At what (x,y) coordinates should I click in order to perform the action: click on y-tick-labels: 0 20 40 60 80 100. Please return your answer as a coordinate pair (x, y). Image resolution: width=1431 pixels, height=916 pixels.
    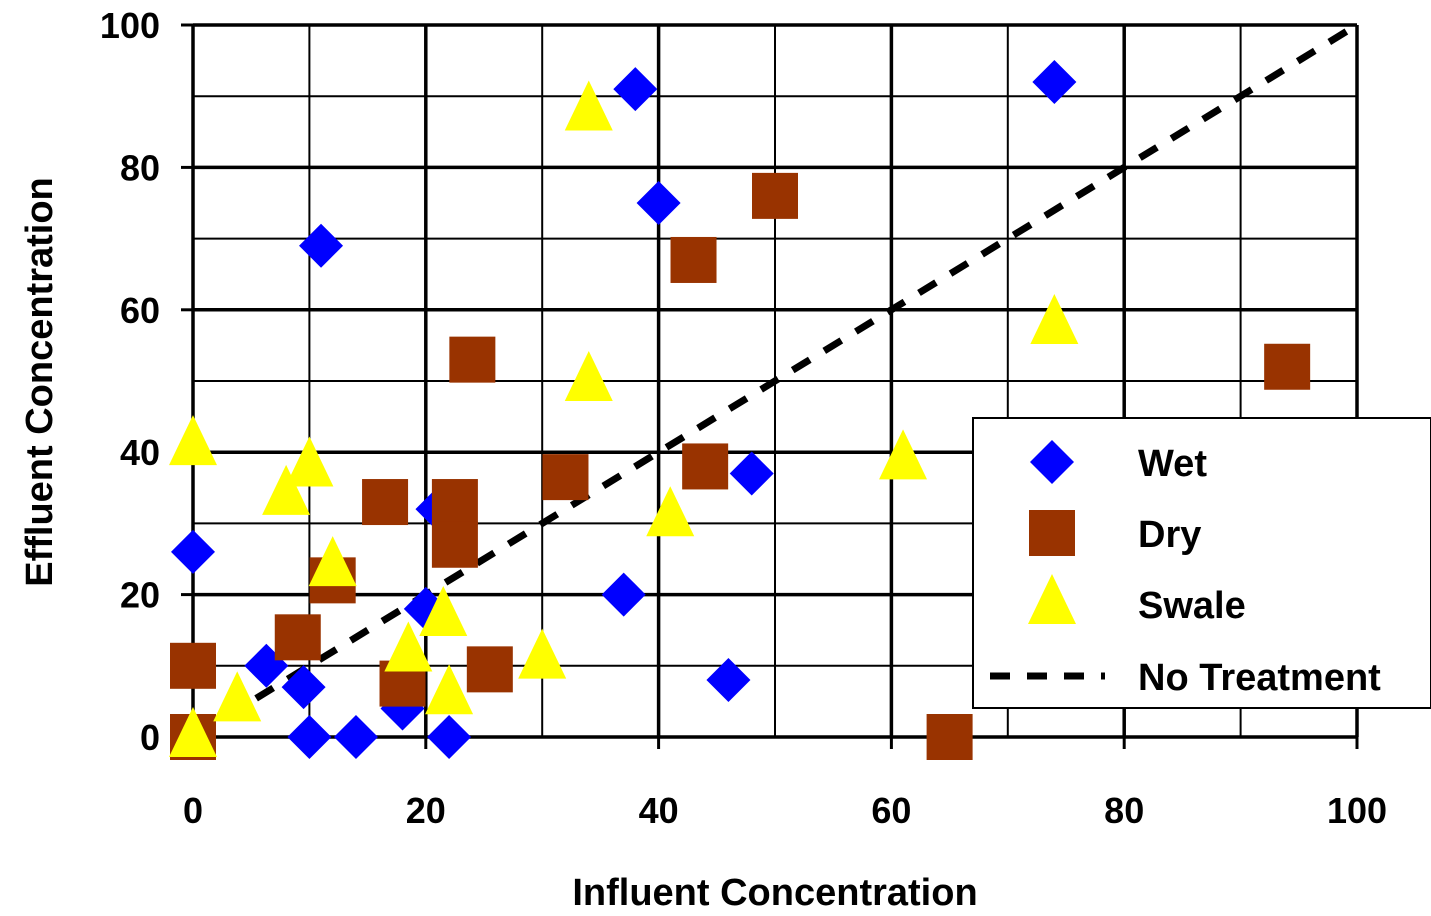
    Looking at the image, I should click on (130, 381).